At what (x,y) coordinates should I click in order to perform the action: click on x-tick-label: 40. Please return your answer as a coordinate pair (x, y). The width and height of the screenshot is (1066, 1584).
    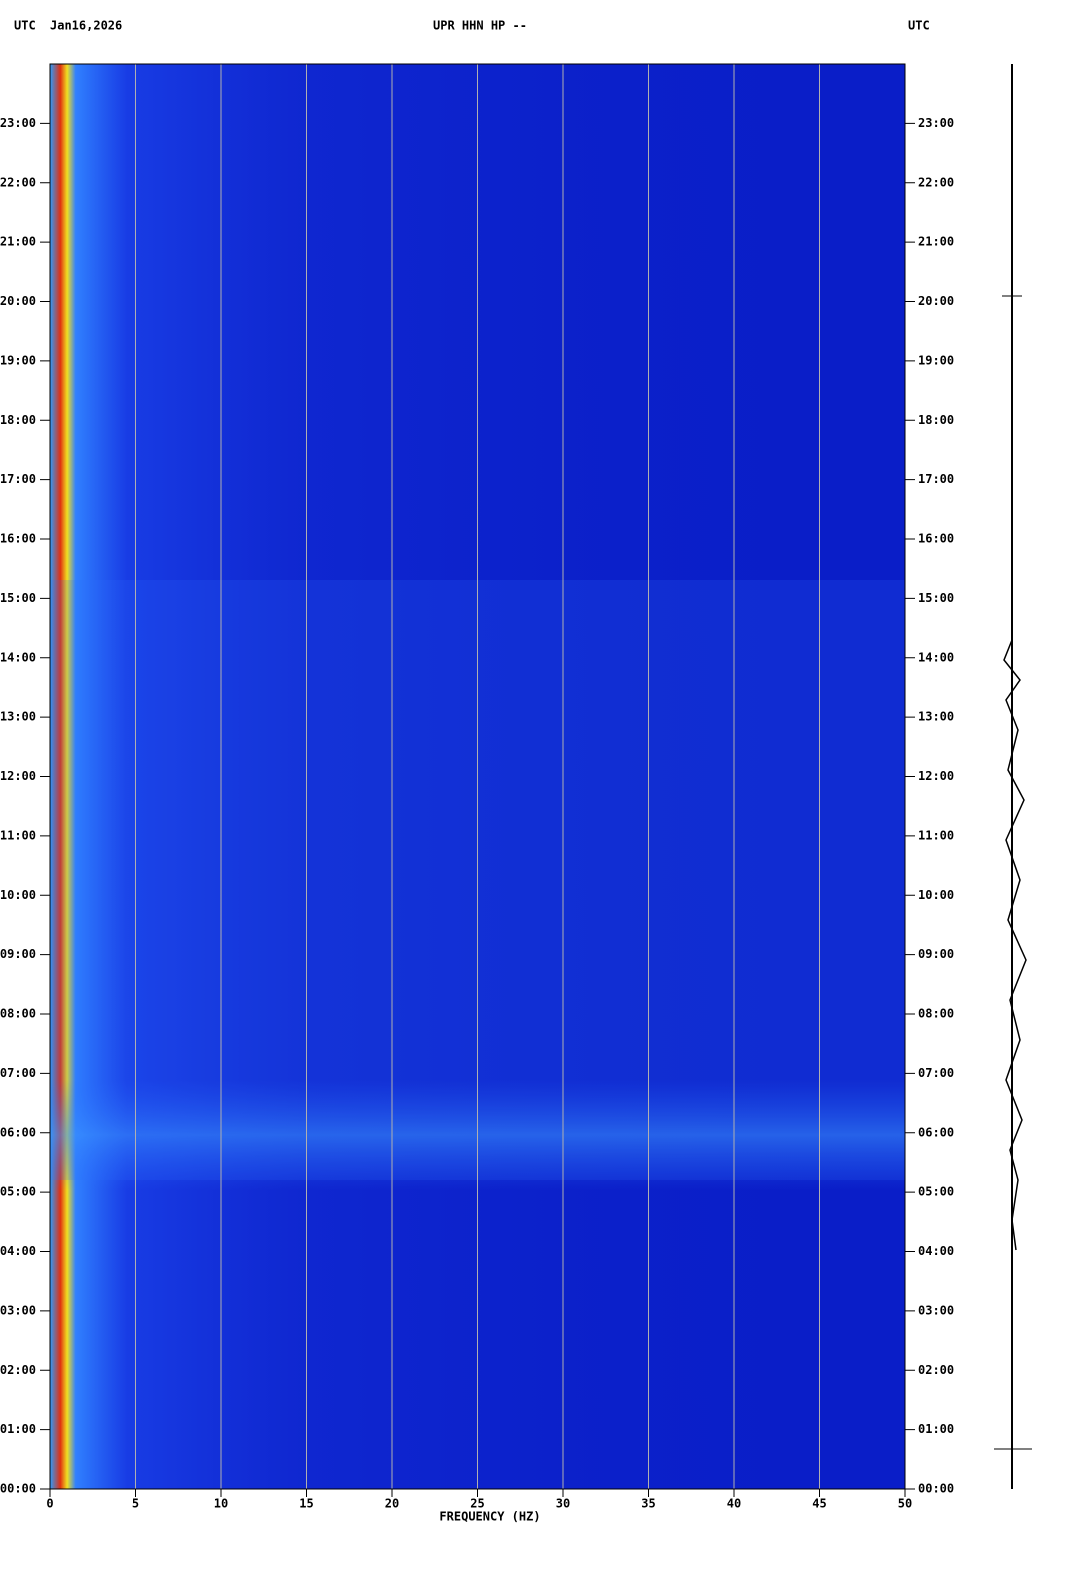
    Looking at the image, I should click on (734, 1504).